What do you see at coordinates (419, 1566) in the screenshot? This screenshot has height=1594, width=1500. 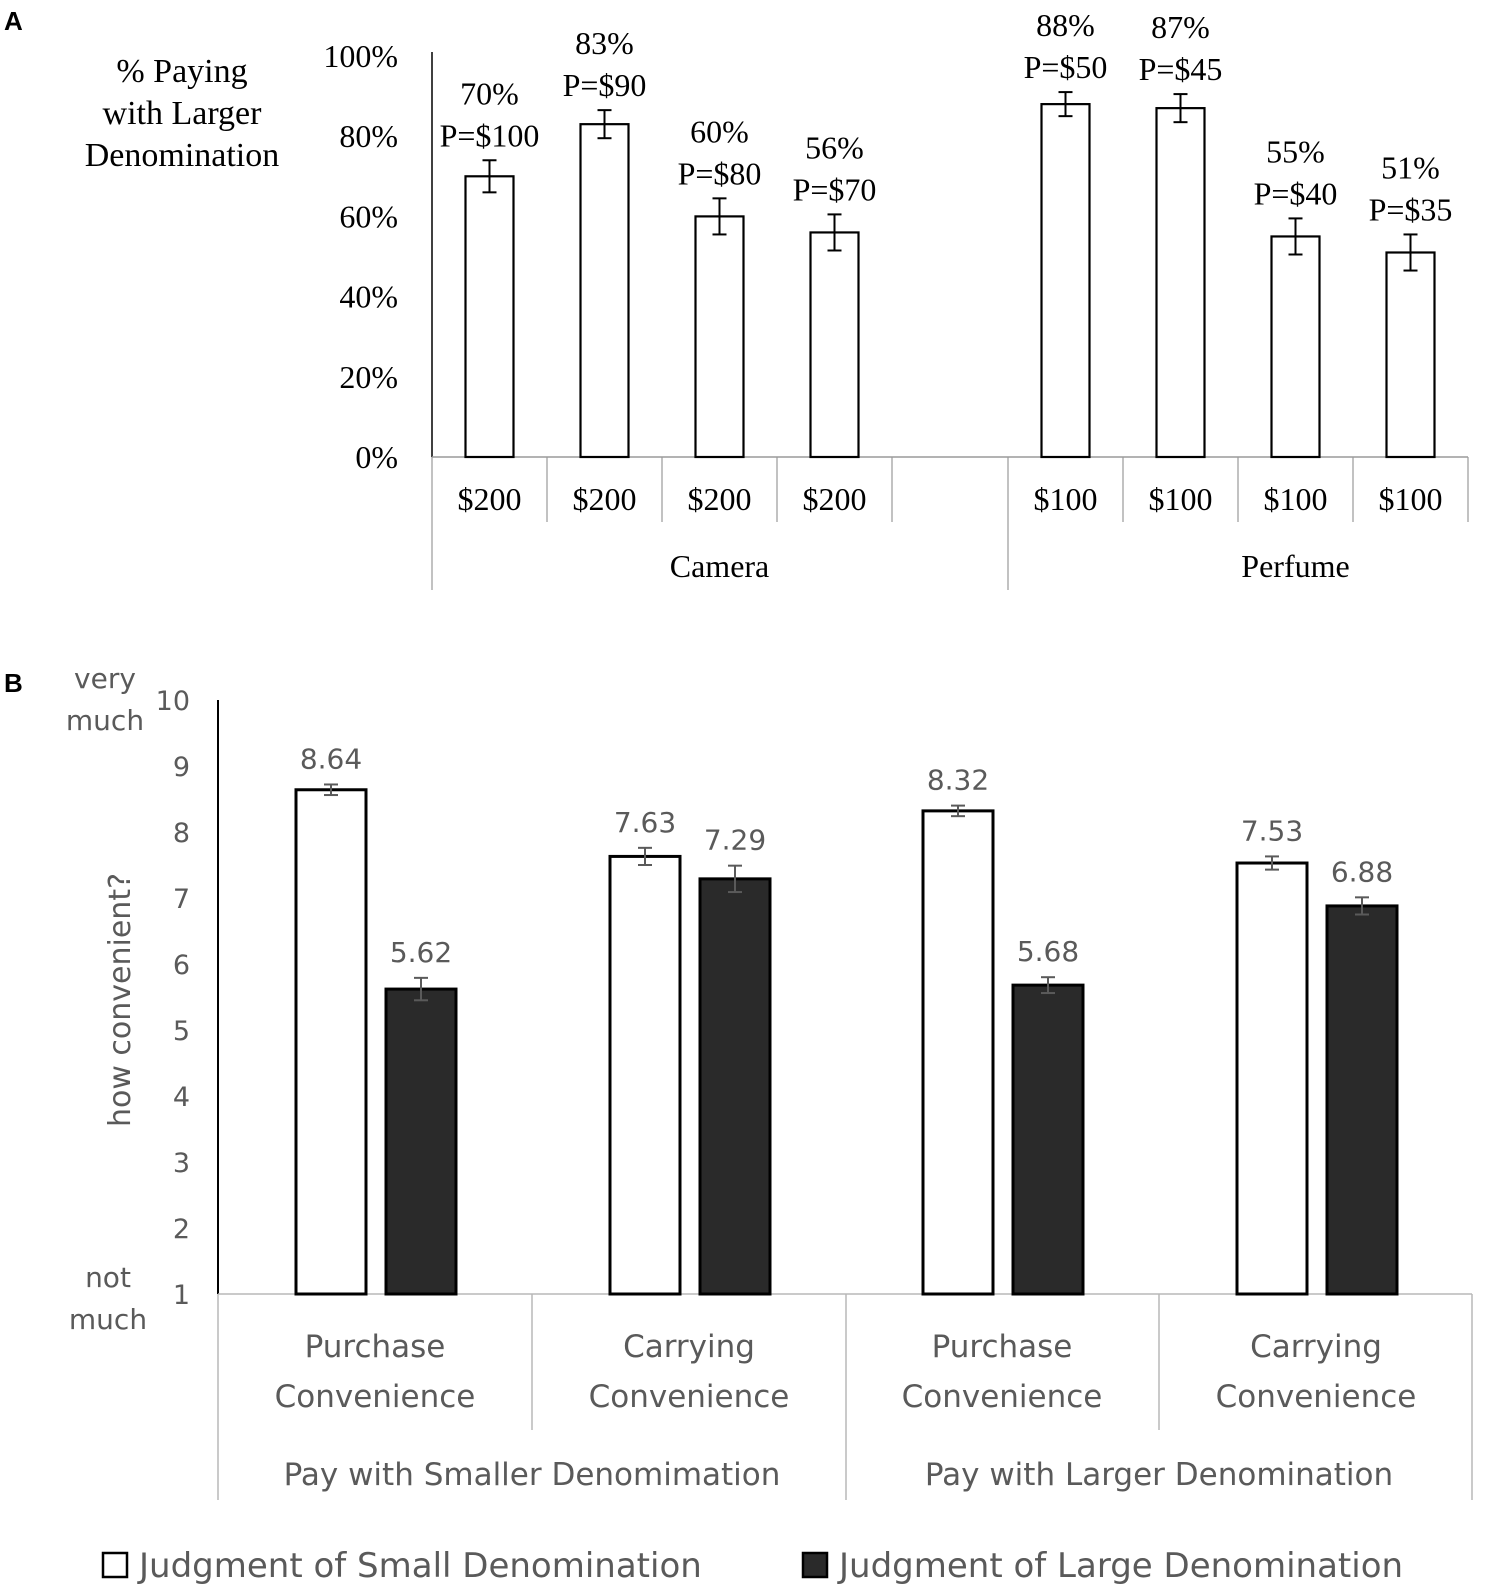 I see `legend-label: Judgment of Small Denomination` at bounding box center [419, 1566].